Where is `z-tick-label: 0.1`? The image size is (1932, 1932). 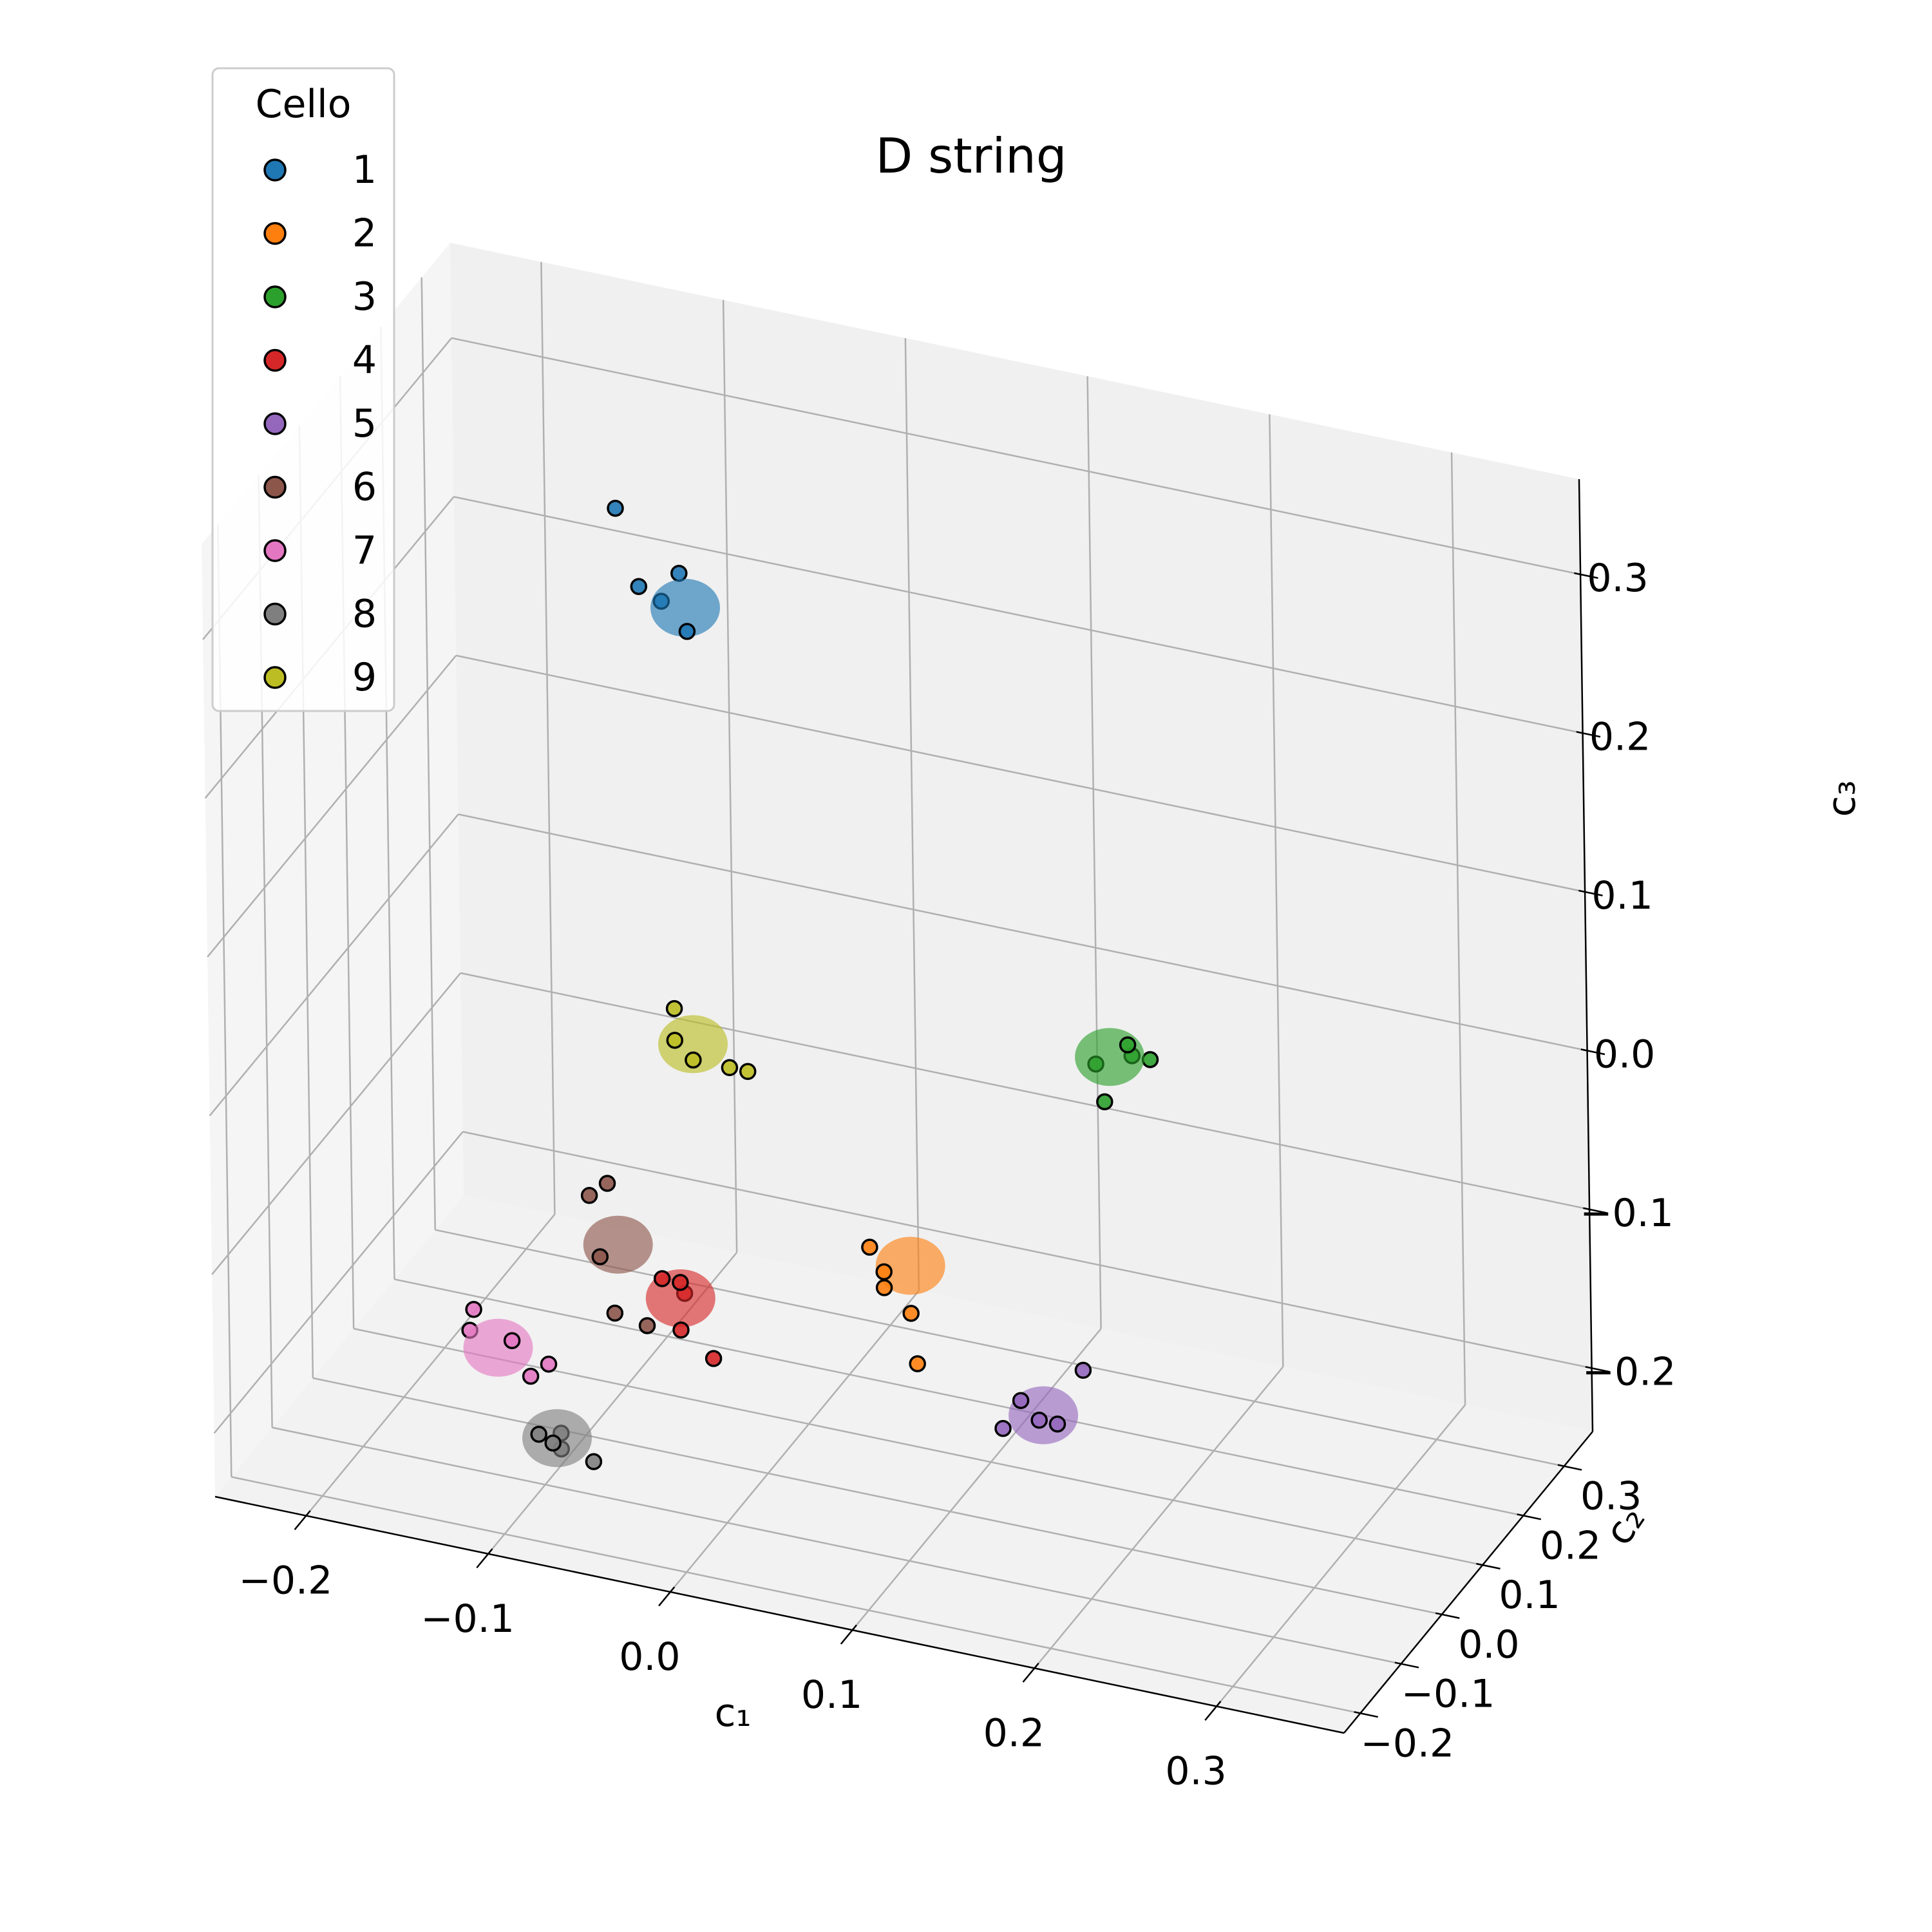
z-tick-label: 0.1 is located at coordinates (1622, 895).